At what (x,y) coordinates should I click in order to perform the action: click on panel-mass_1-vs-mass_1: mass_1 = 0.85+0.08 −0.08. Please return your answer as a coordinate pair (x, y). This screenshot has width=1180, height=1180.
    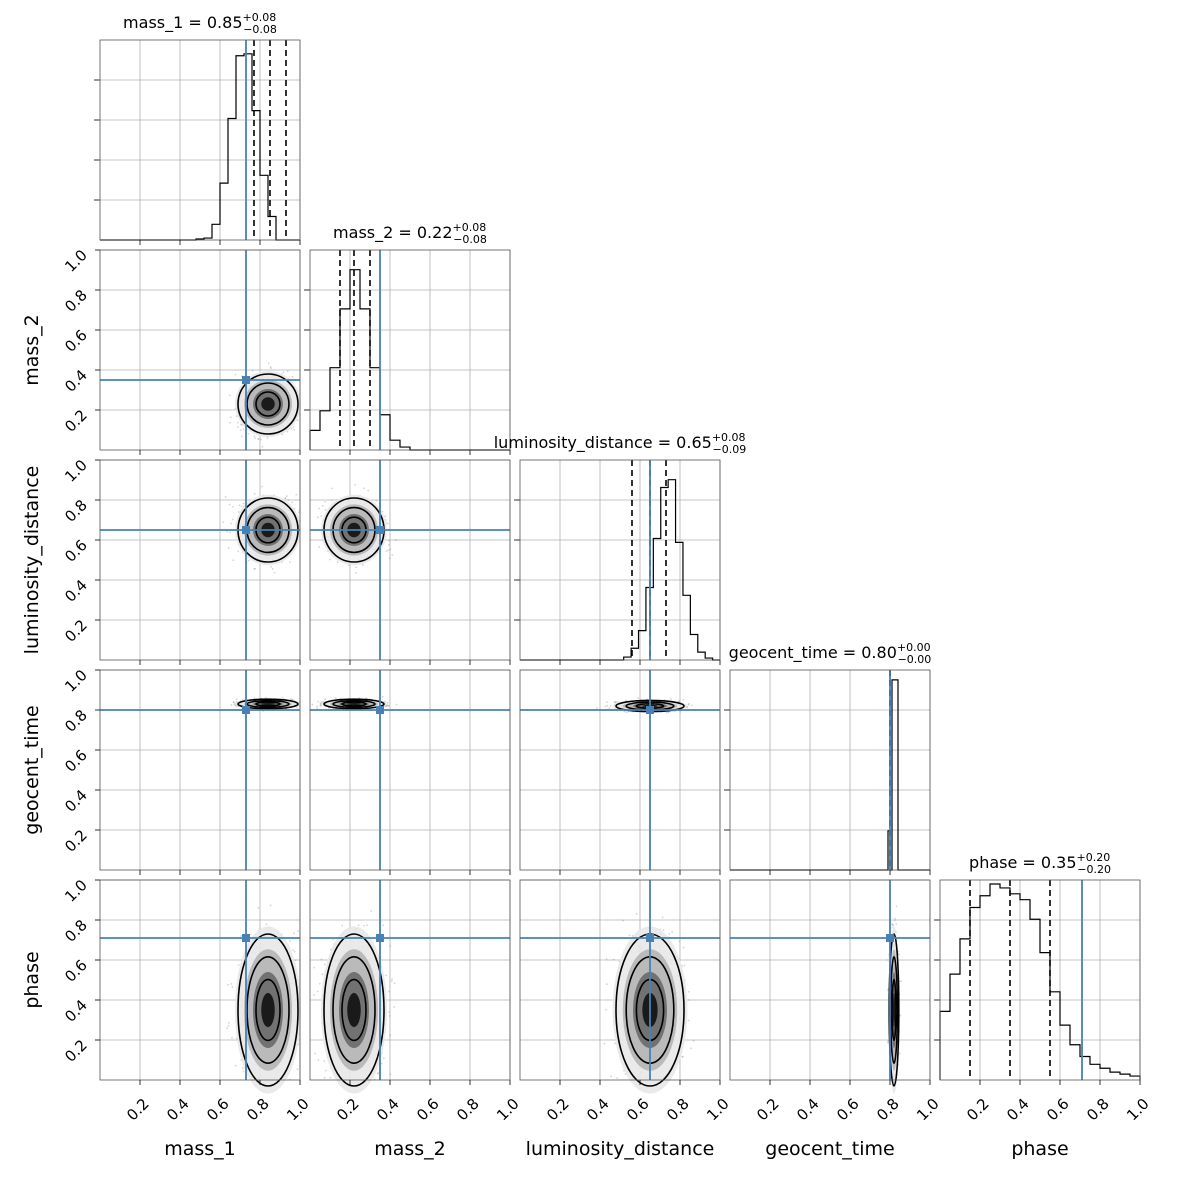
    Looking at the image, I should click on (197, 128).